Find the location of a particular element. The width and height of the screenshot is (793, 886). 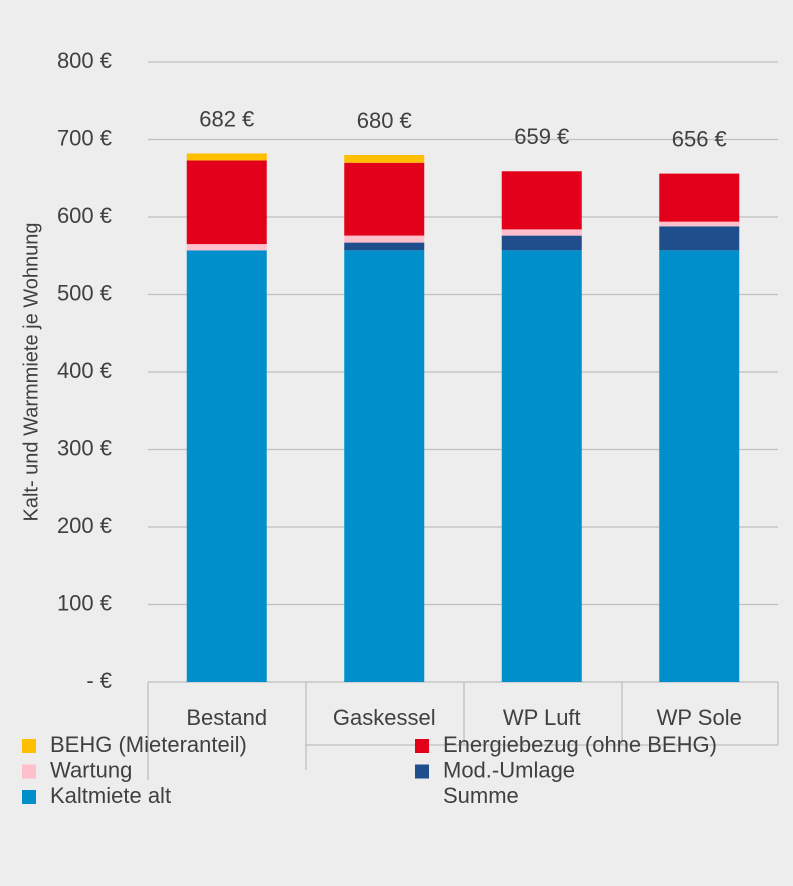

legend-label: Wartung is located at coordinates (91, 769).